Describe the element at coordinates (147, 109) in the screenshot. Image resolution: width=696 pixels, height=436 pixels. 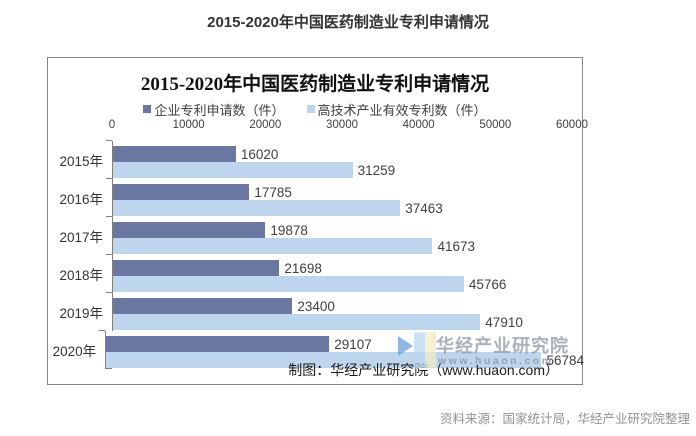
I see `legend-marker-series1-icon` at that location.